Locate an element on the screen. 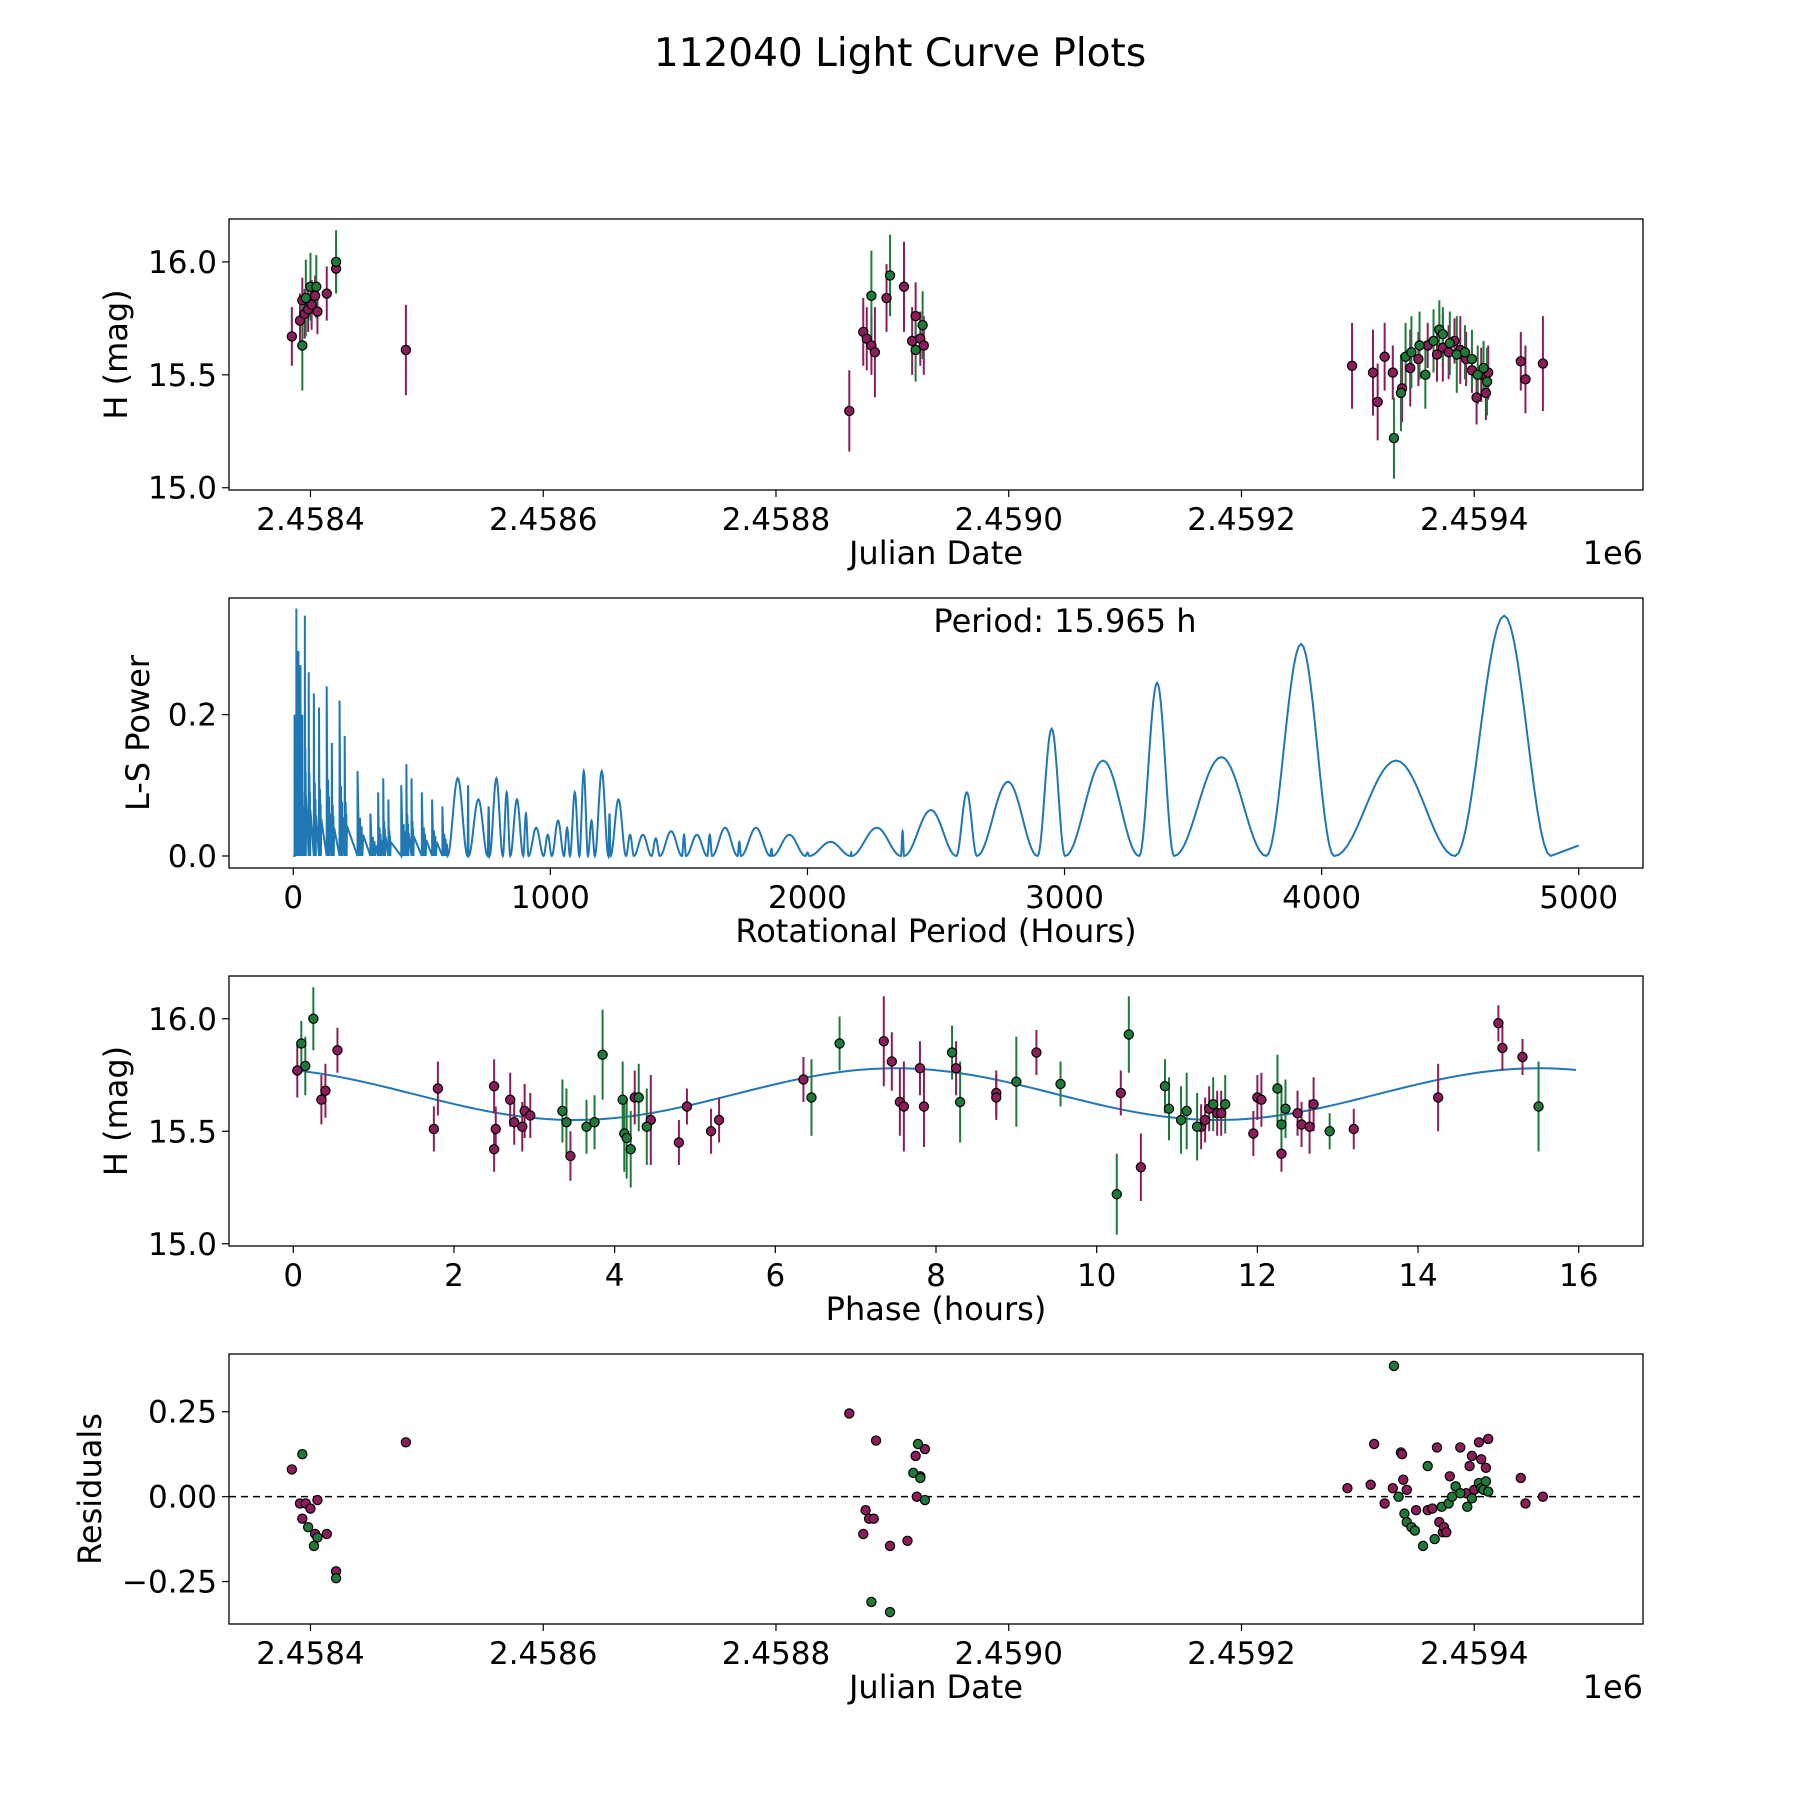 Image resolution: width=1800 pixels, height=1800 pixels. x-tick-label: 14 is located at coordinates (1417, 1276).